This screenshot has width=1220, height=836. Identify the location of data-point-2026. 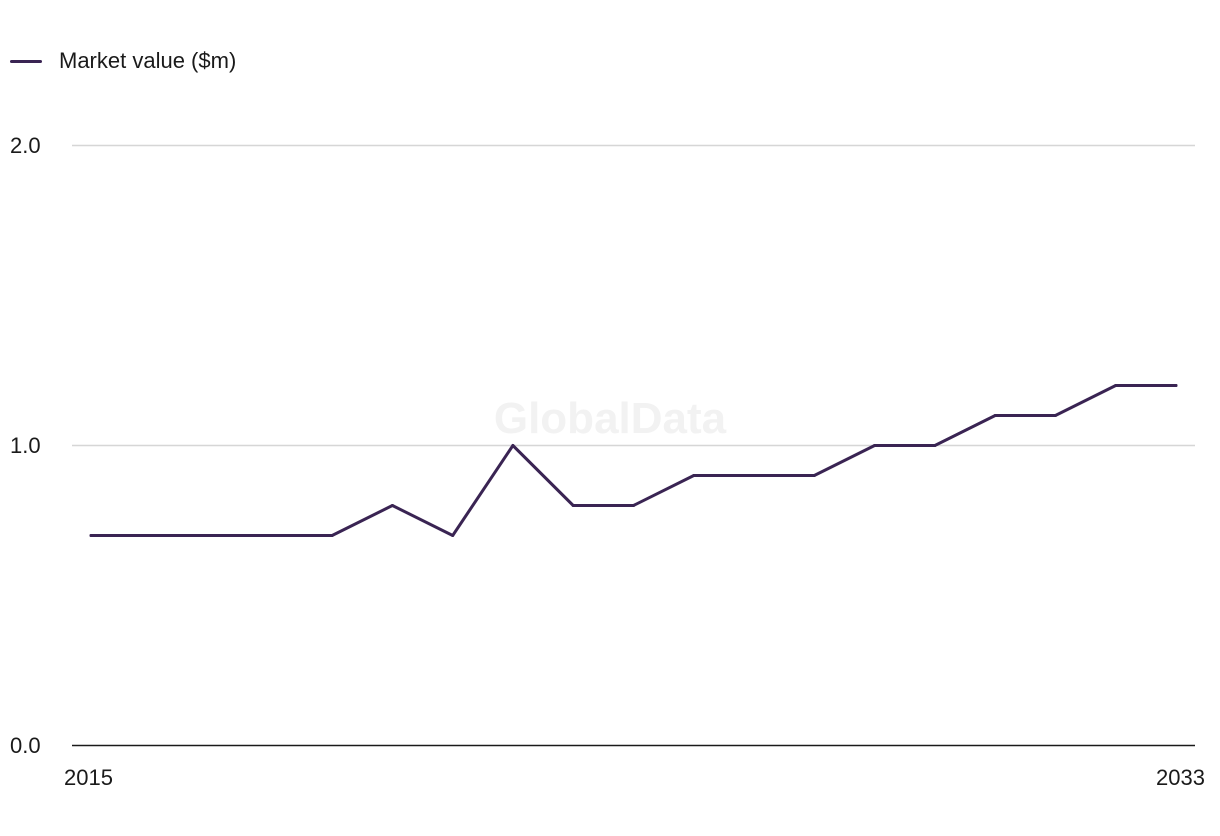
(754, 475).